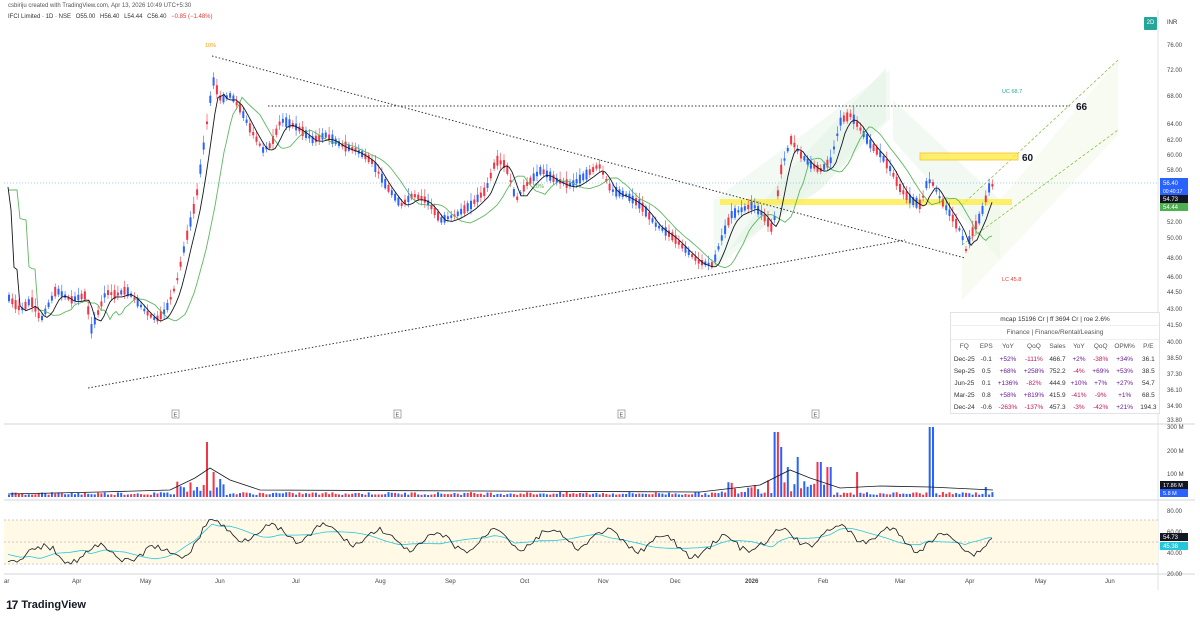 Image resolution: width=1200 pixels, height=619 pixels. I want to click on fundamentals-cell: Sep-25, so click(964, 371).